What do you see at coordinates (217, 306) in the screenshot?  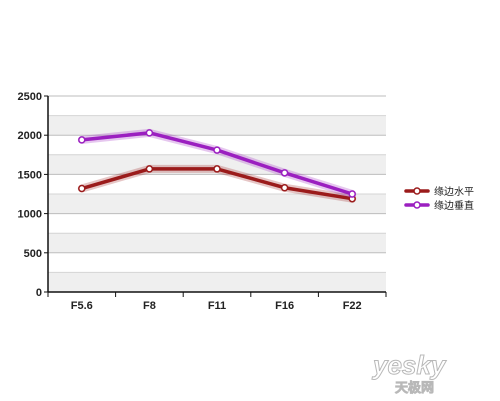 I see `x-tick-label: F11` at bounding box center [217, 306].